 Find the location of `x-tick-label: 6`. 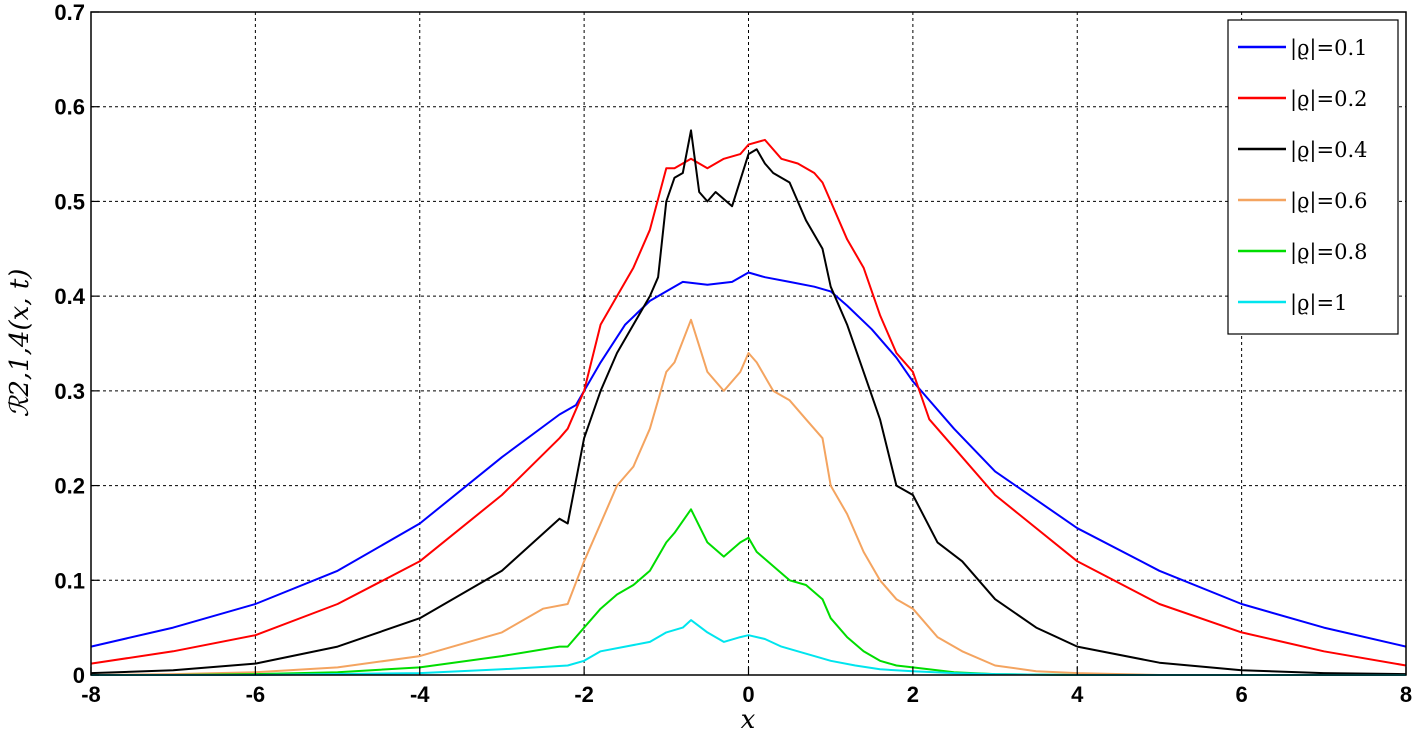

x-tick-label: 6 is located at coordinates (1242, 694).